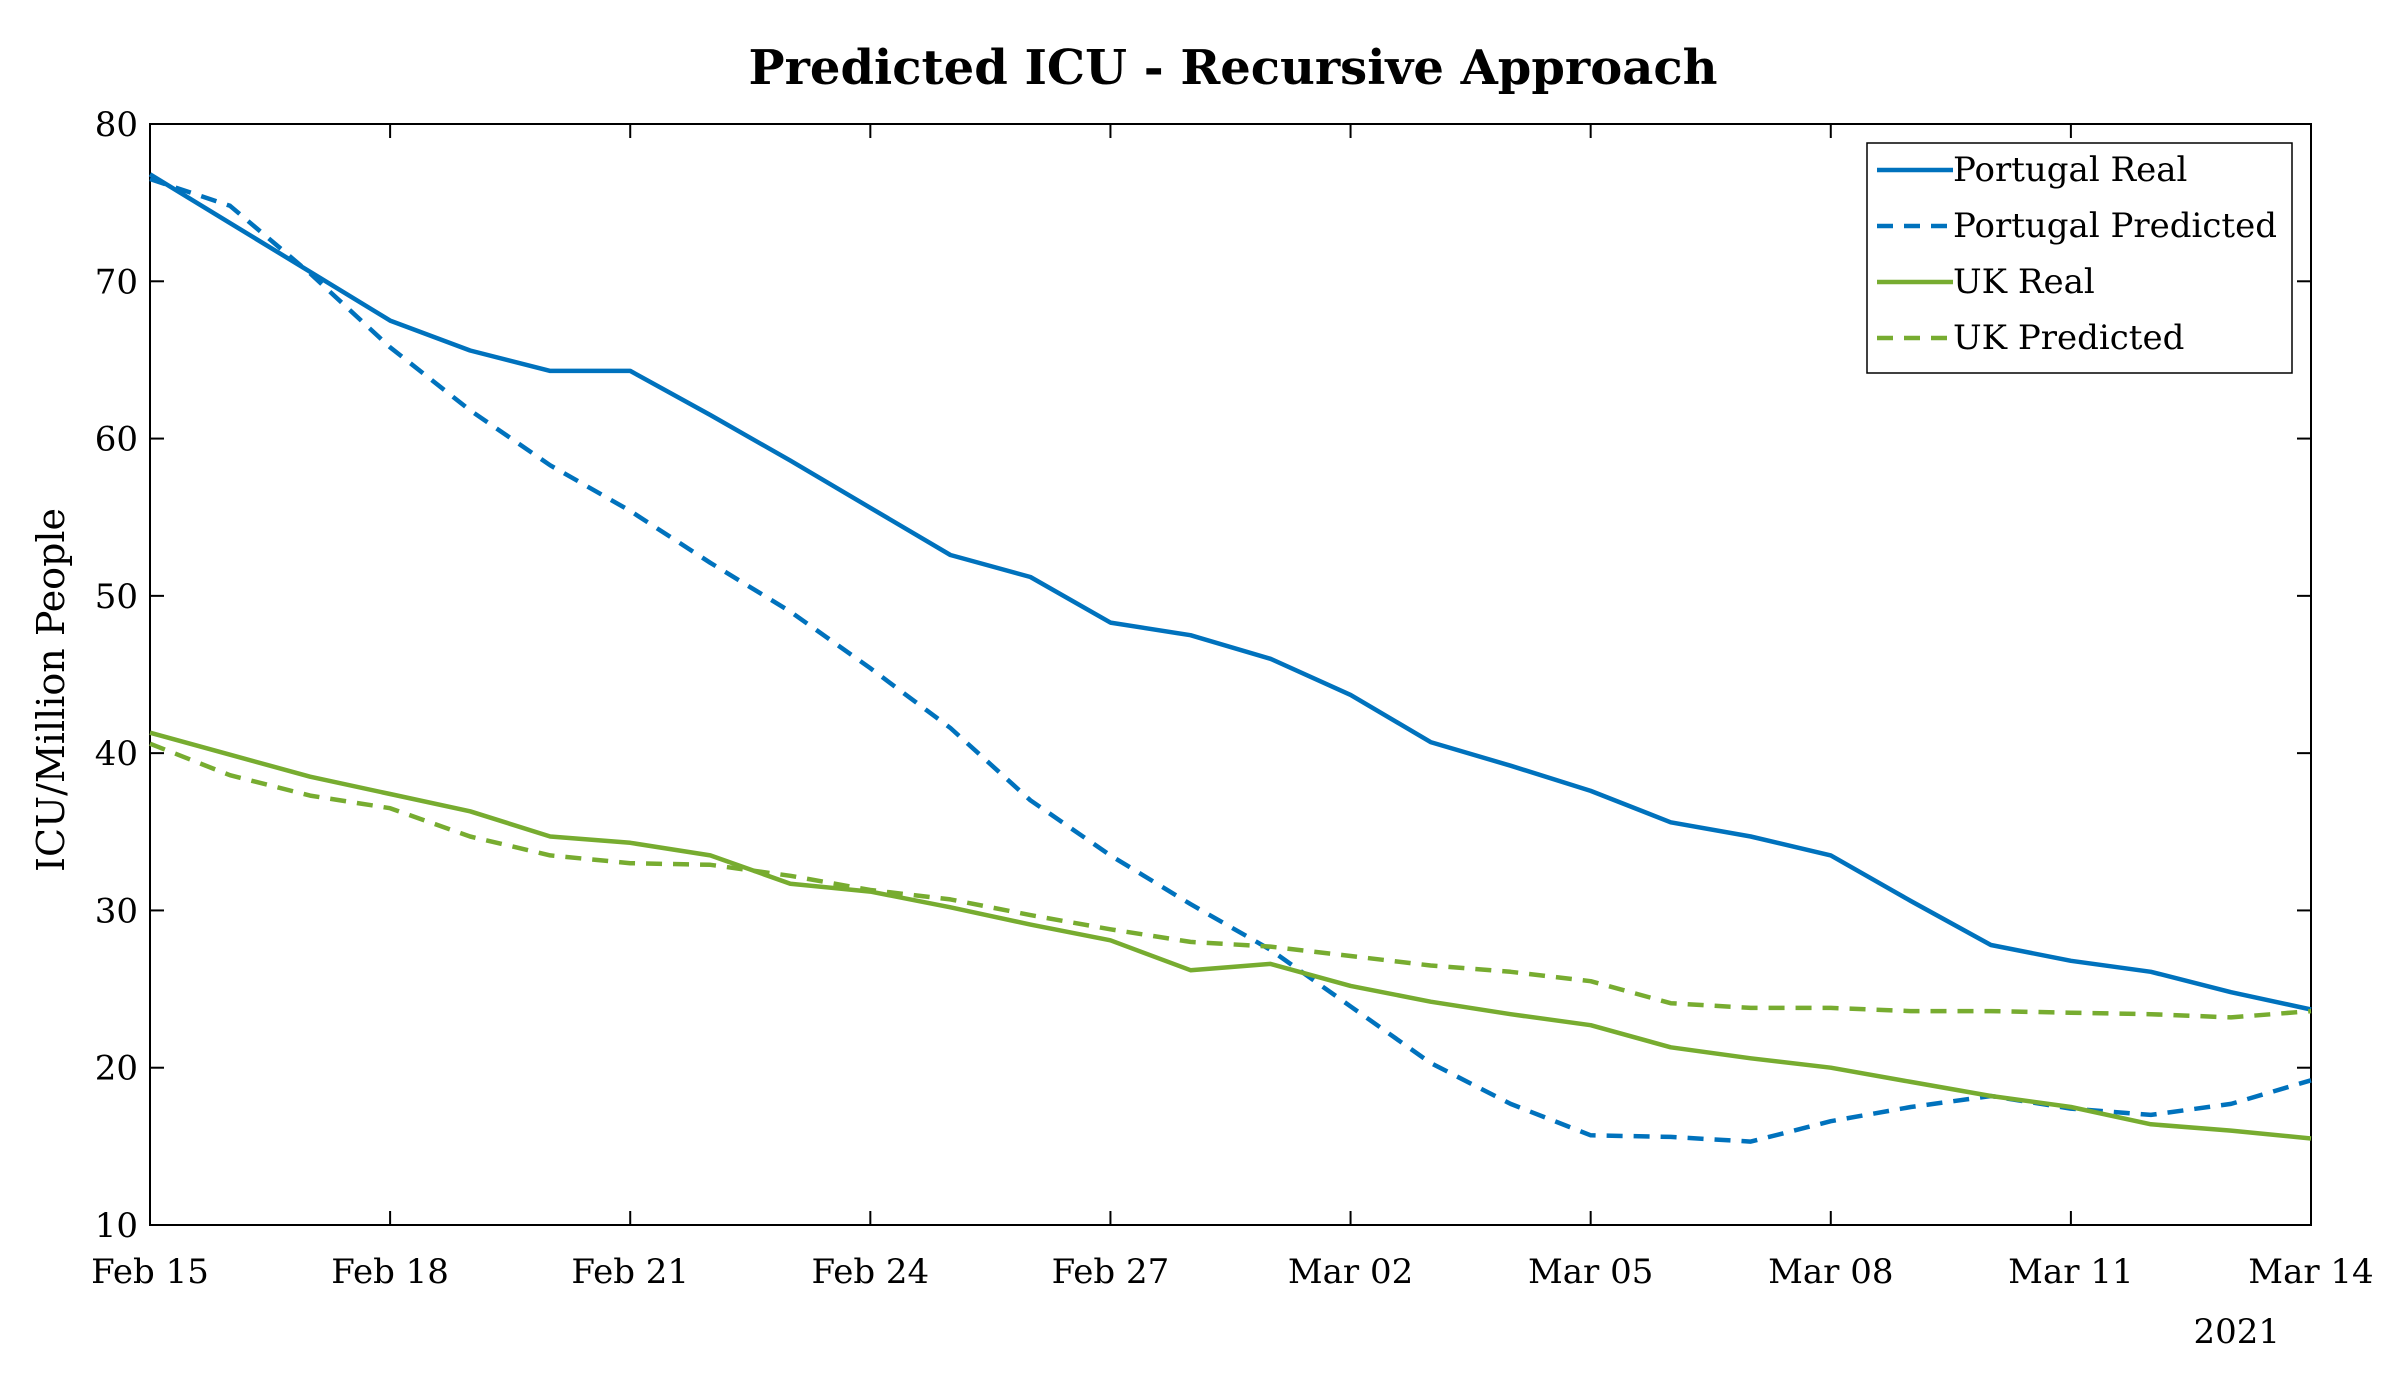  Describe the element at coordinates (630, 1272) in the screenshot. I see `x-tick-label: Feb 21` at that location.